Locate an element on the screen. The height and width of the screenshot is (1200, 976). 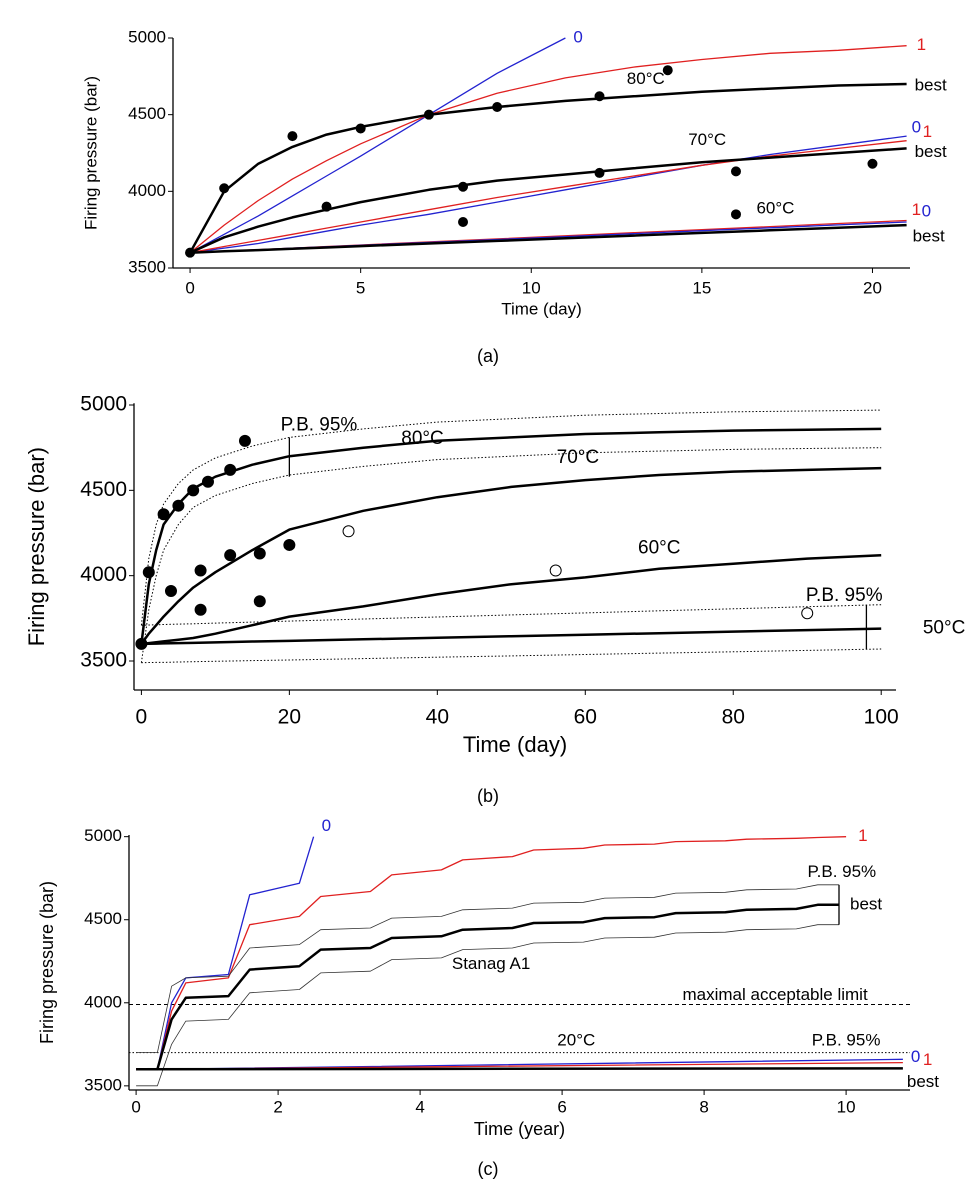
x-tick-label: 8 is located at coordinates (703, 1106).